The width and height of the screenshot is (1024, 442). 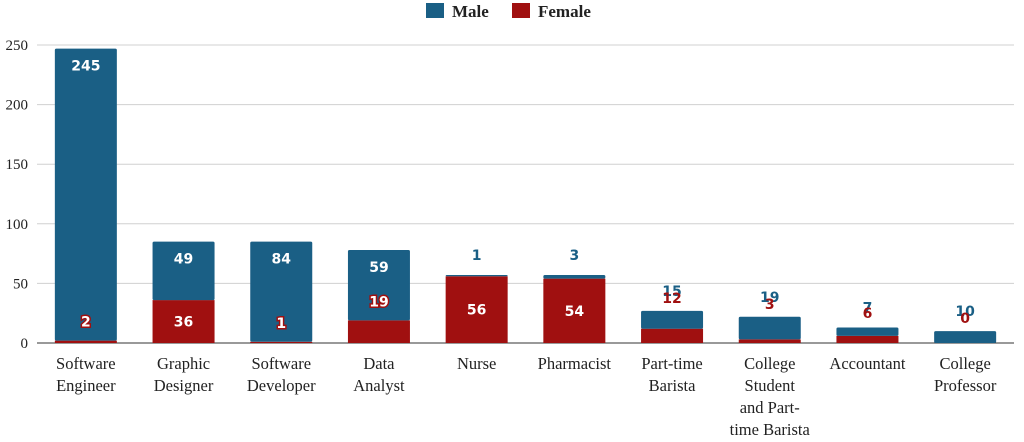 I want to click on x-tick-label: Graphic Designer, so click(x=184, y=374).